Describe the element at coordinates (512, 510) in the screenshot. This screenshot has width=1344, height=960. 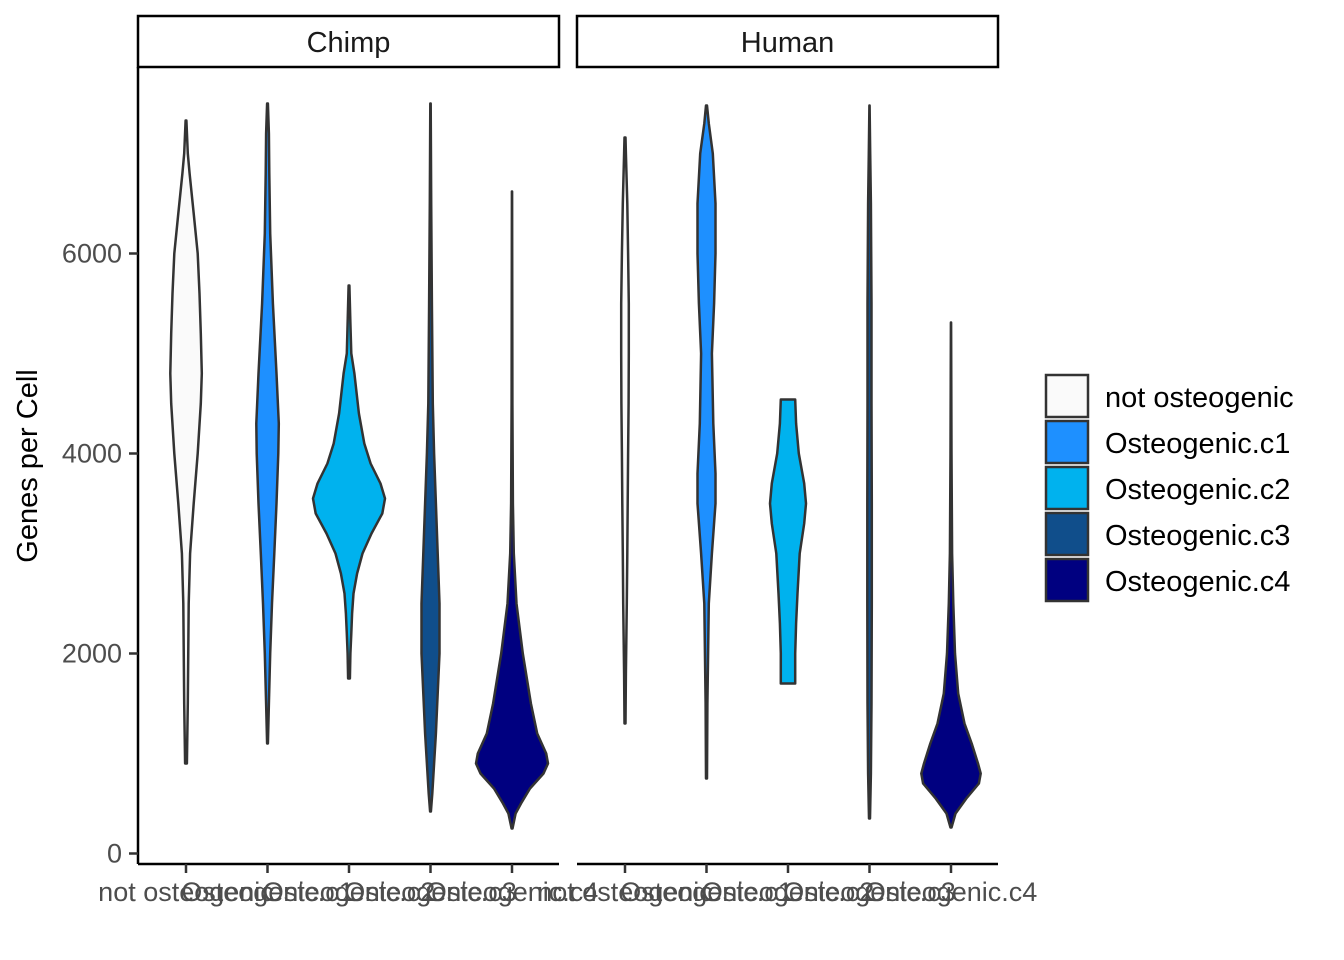
I see `violin-chimp-osteogenic-c4` at that location.